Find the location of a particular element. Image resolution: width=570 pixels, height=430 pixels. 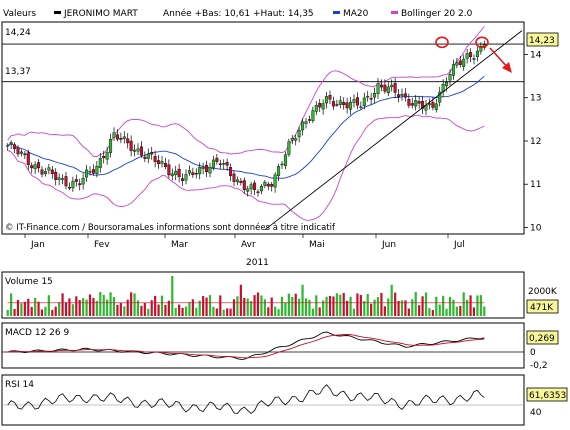

month-label: Mai is located at coordinates (317, 245).